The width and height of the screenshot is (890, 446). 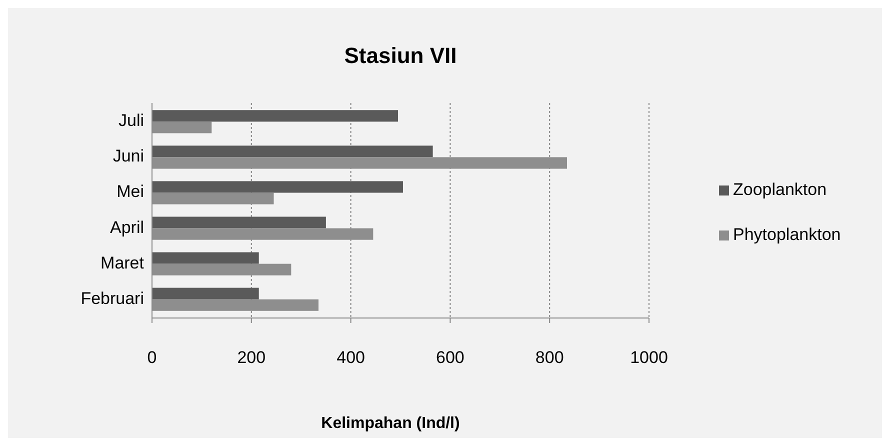 What do you see at coordinates (400, 55) in the screenshot?
I see `chart-title: Stasiun VII` at bounding box center [400, 55].